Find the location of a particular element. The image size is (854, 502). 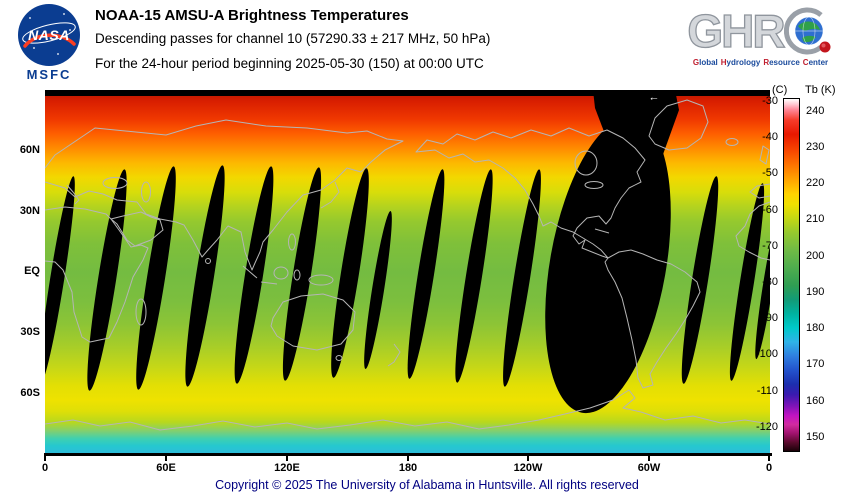

nasa-meatball-icon: NASA is located at coordinates (49, 35).